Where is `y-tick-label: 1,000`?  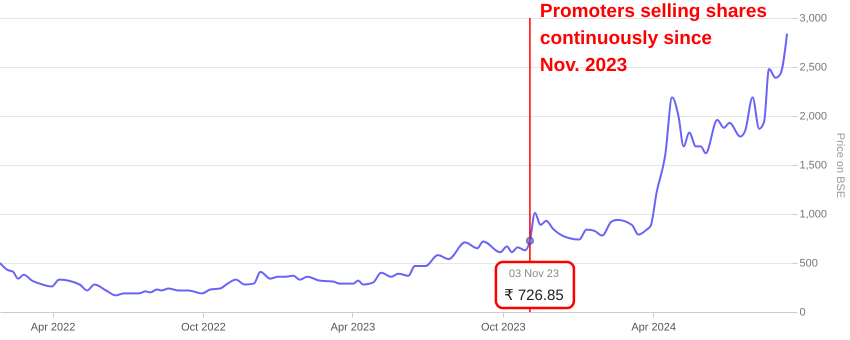 y-tick-label: 1,000 is located at coordinates (814, 214).